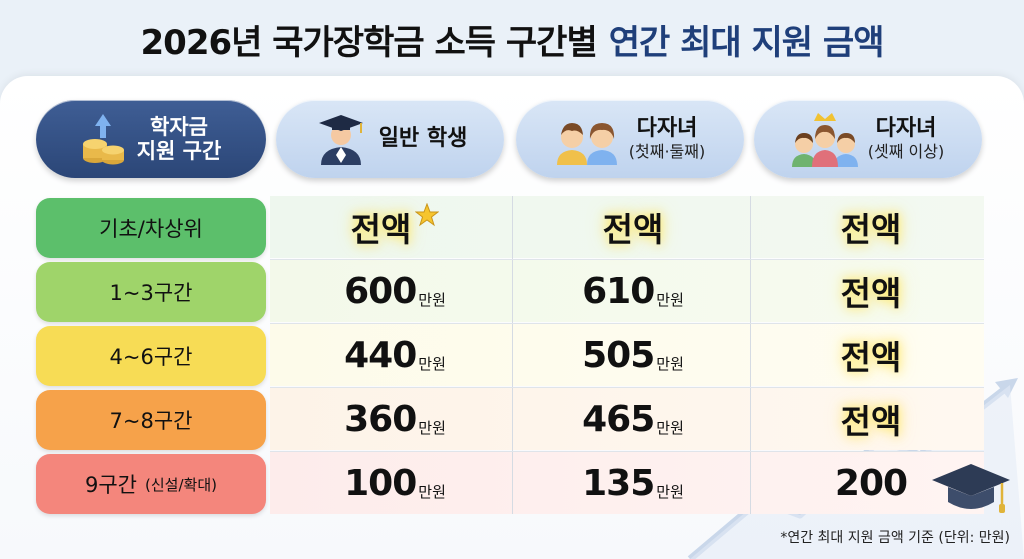 This screenshot has height=559, width=1024. What do you see at coordinates (618, 291) in the screenshot?
I see `amount: 610` at bounding box center [618, 291].